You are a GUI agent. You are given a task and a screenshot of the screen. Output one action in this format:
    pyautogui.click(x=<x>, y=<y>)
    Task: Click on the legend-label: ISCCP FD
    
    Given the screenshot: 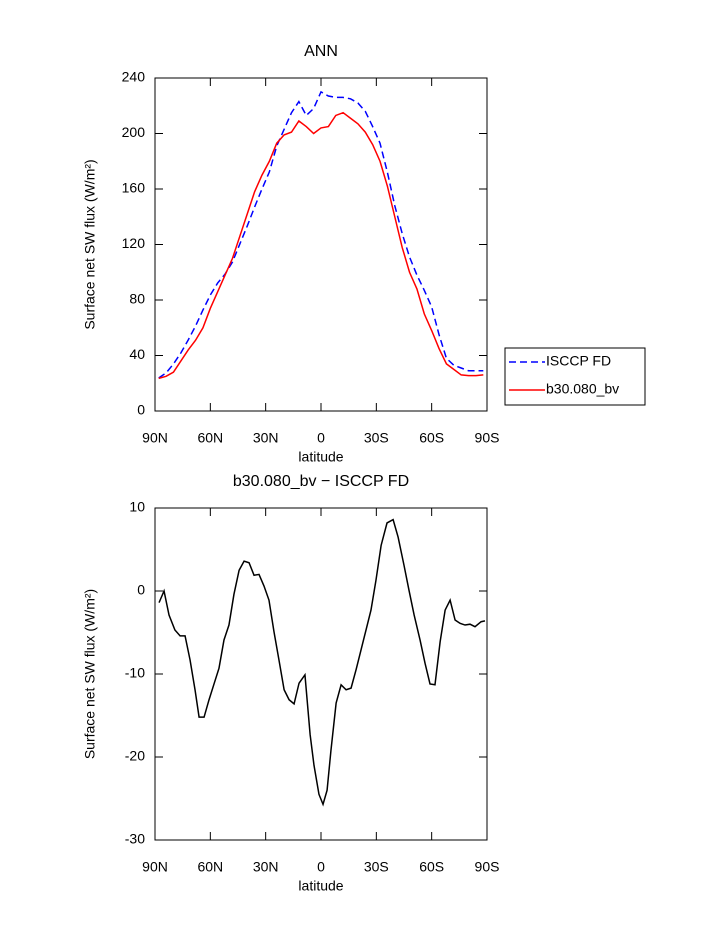 What is the action you would take?
    pyautogui.click(x=578, y=361)
    